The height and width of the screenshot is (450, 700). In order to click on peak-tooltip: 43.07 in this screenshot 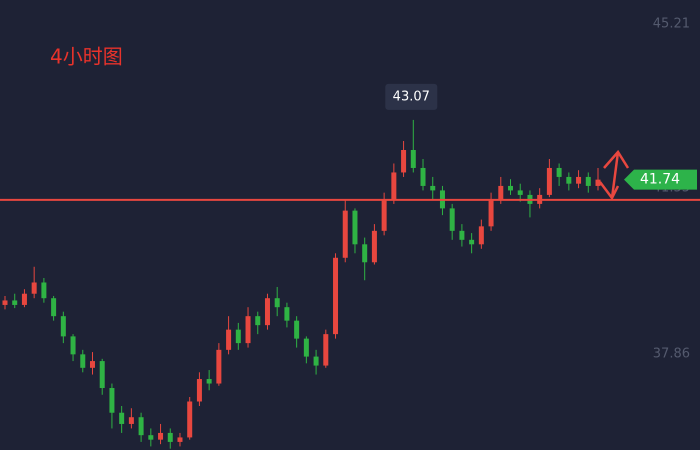, I will do `click(411, 96)`.